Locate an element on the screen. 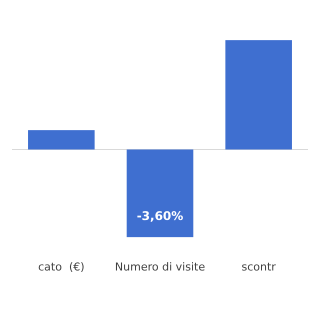 The width and height of the screenshot is (320, 320). x-tick-label: scontr is located at coordinates (259, 267).